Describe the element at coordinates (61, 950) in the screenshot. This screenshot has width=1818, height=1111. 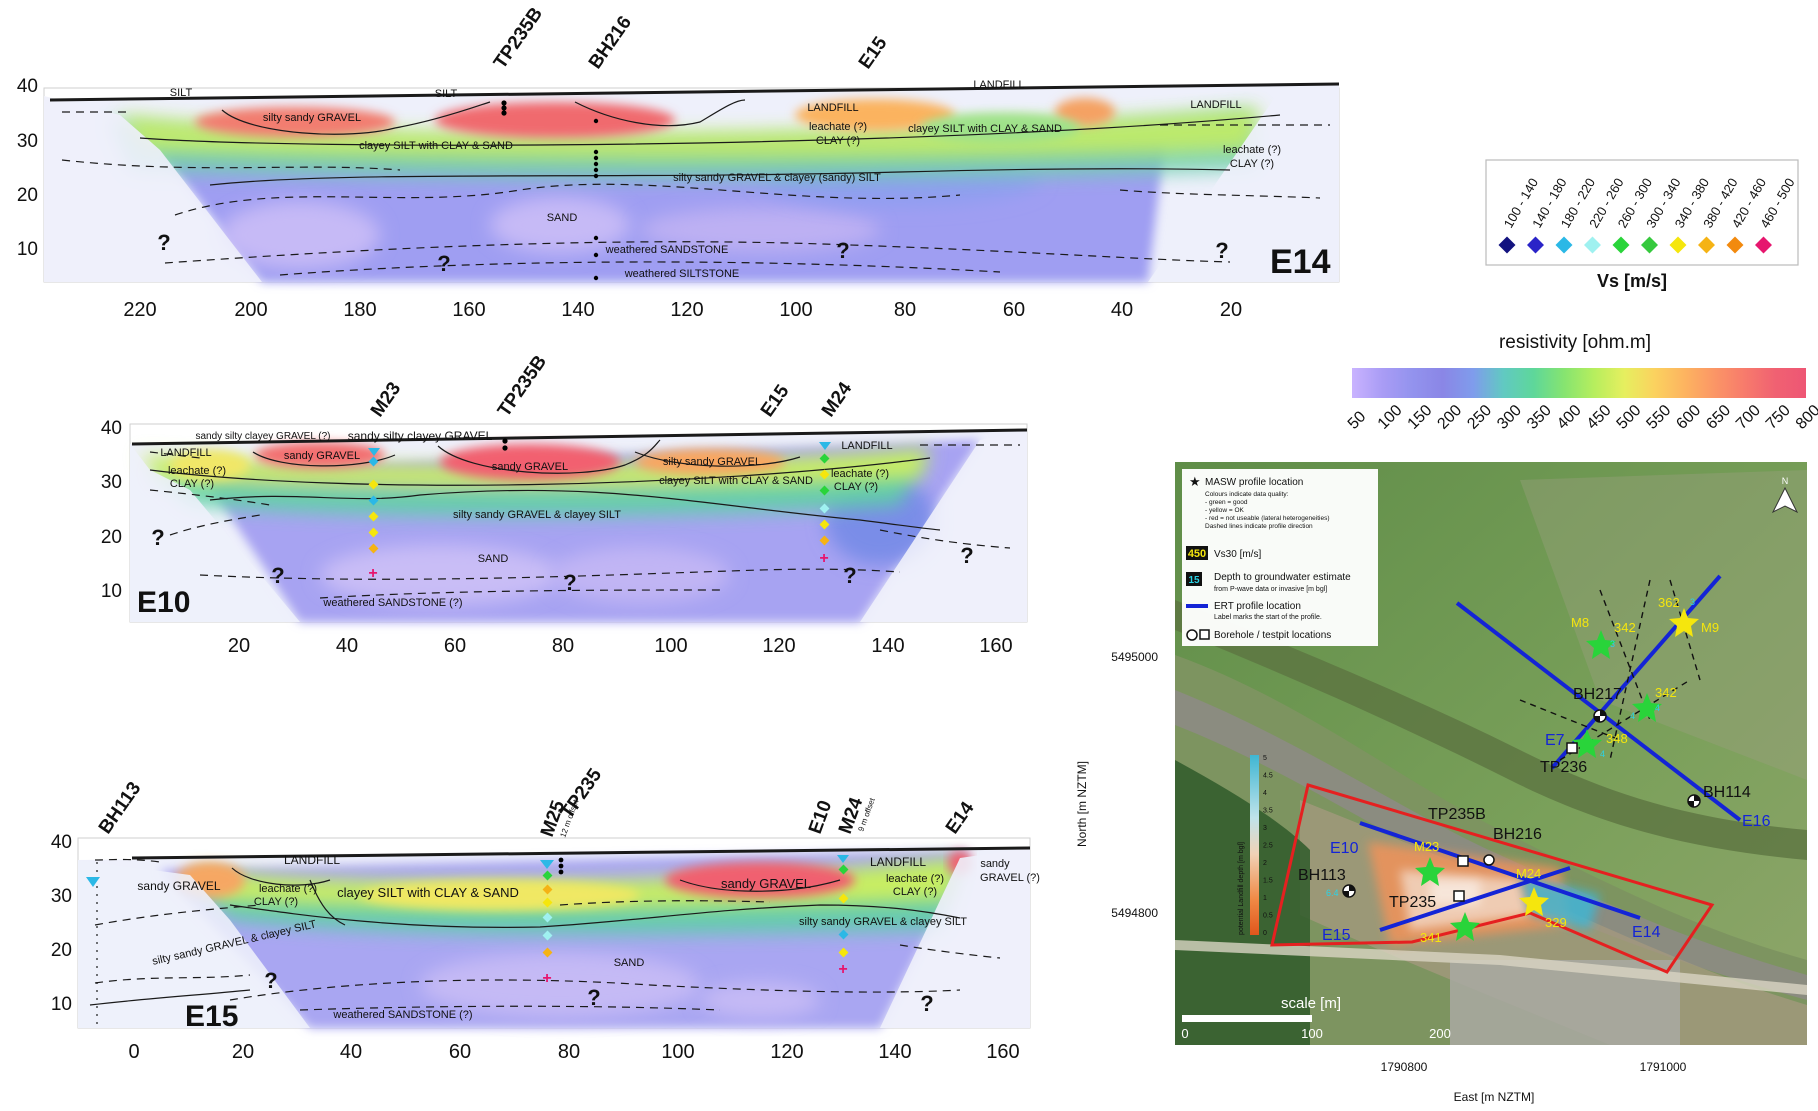
I see `e15-y-tick: 20` at that location.